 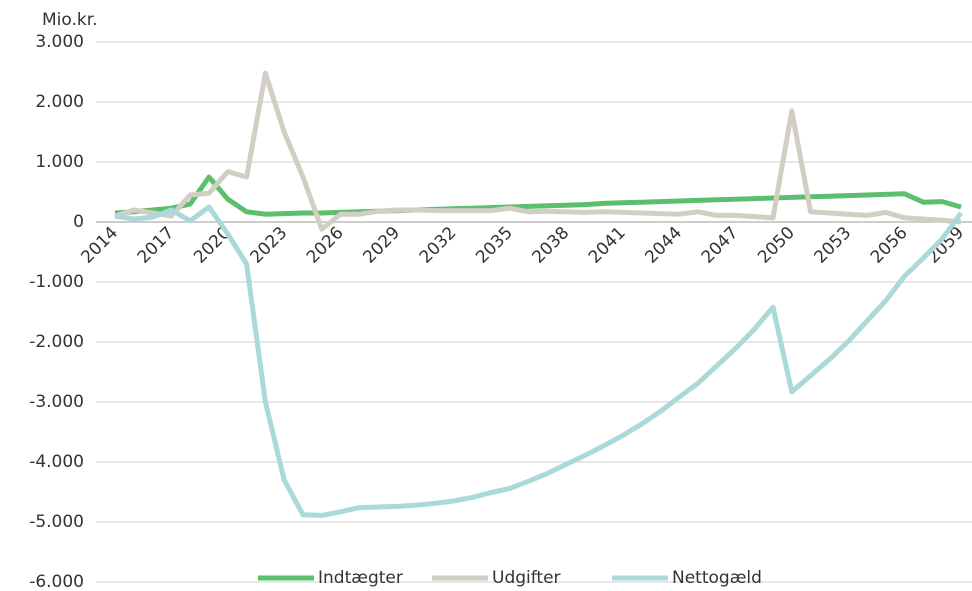 I want to click on x-tick-label: 2038, so click(x=551, y=245).